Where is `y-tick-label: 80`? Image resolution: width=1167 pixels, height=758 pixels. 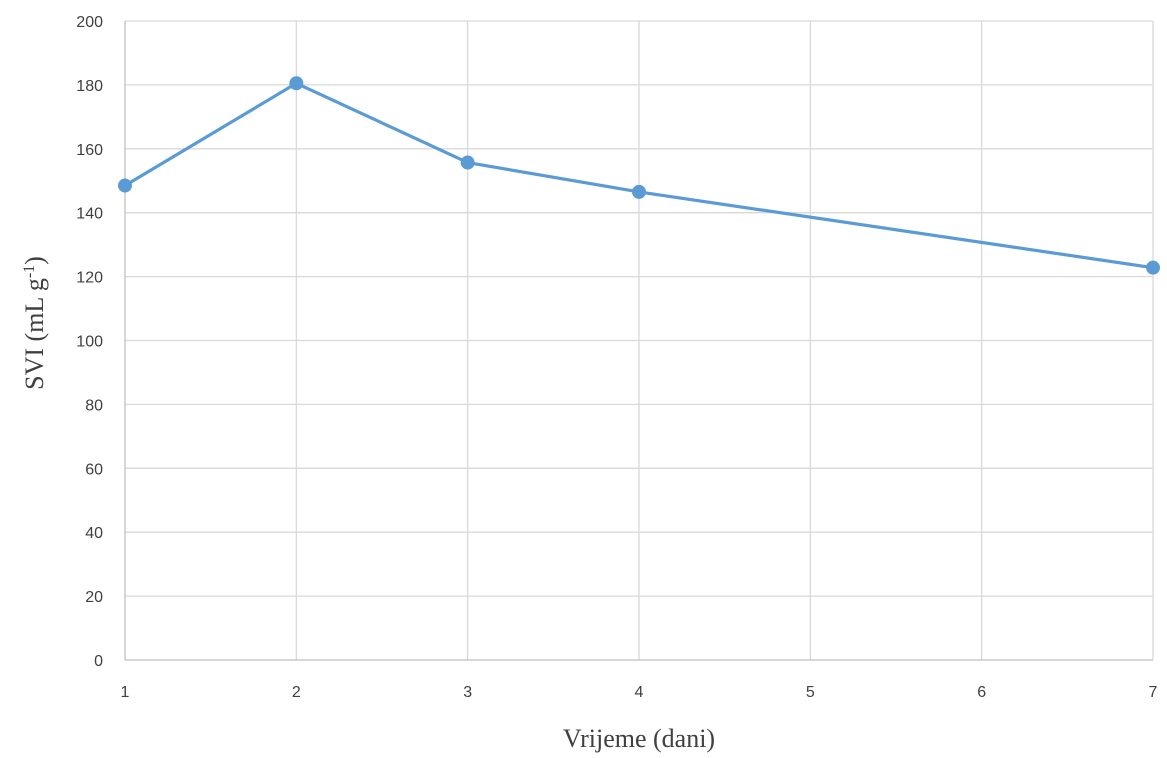 y-tick-label: 80 is located at coordinates (94, 405).